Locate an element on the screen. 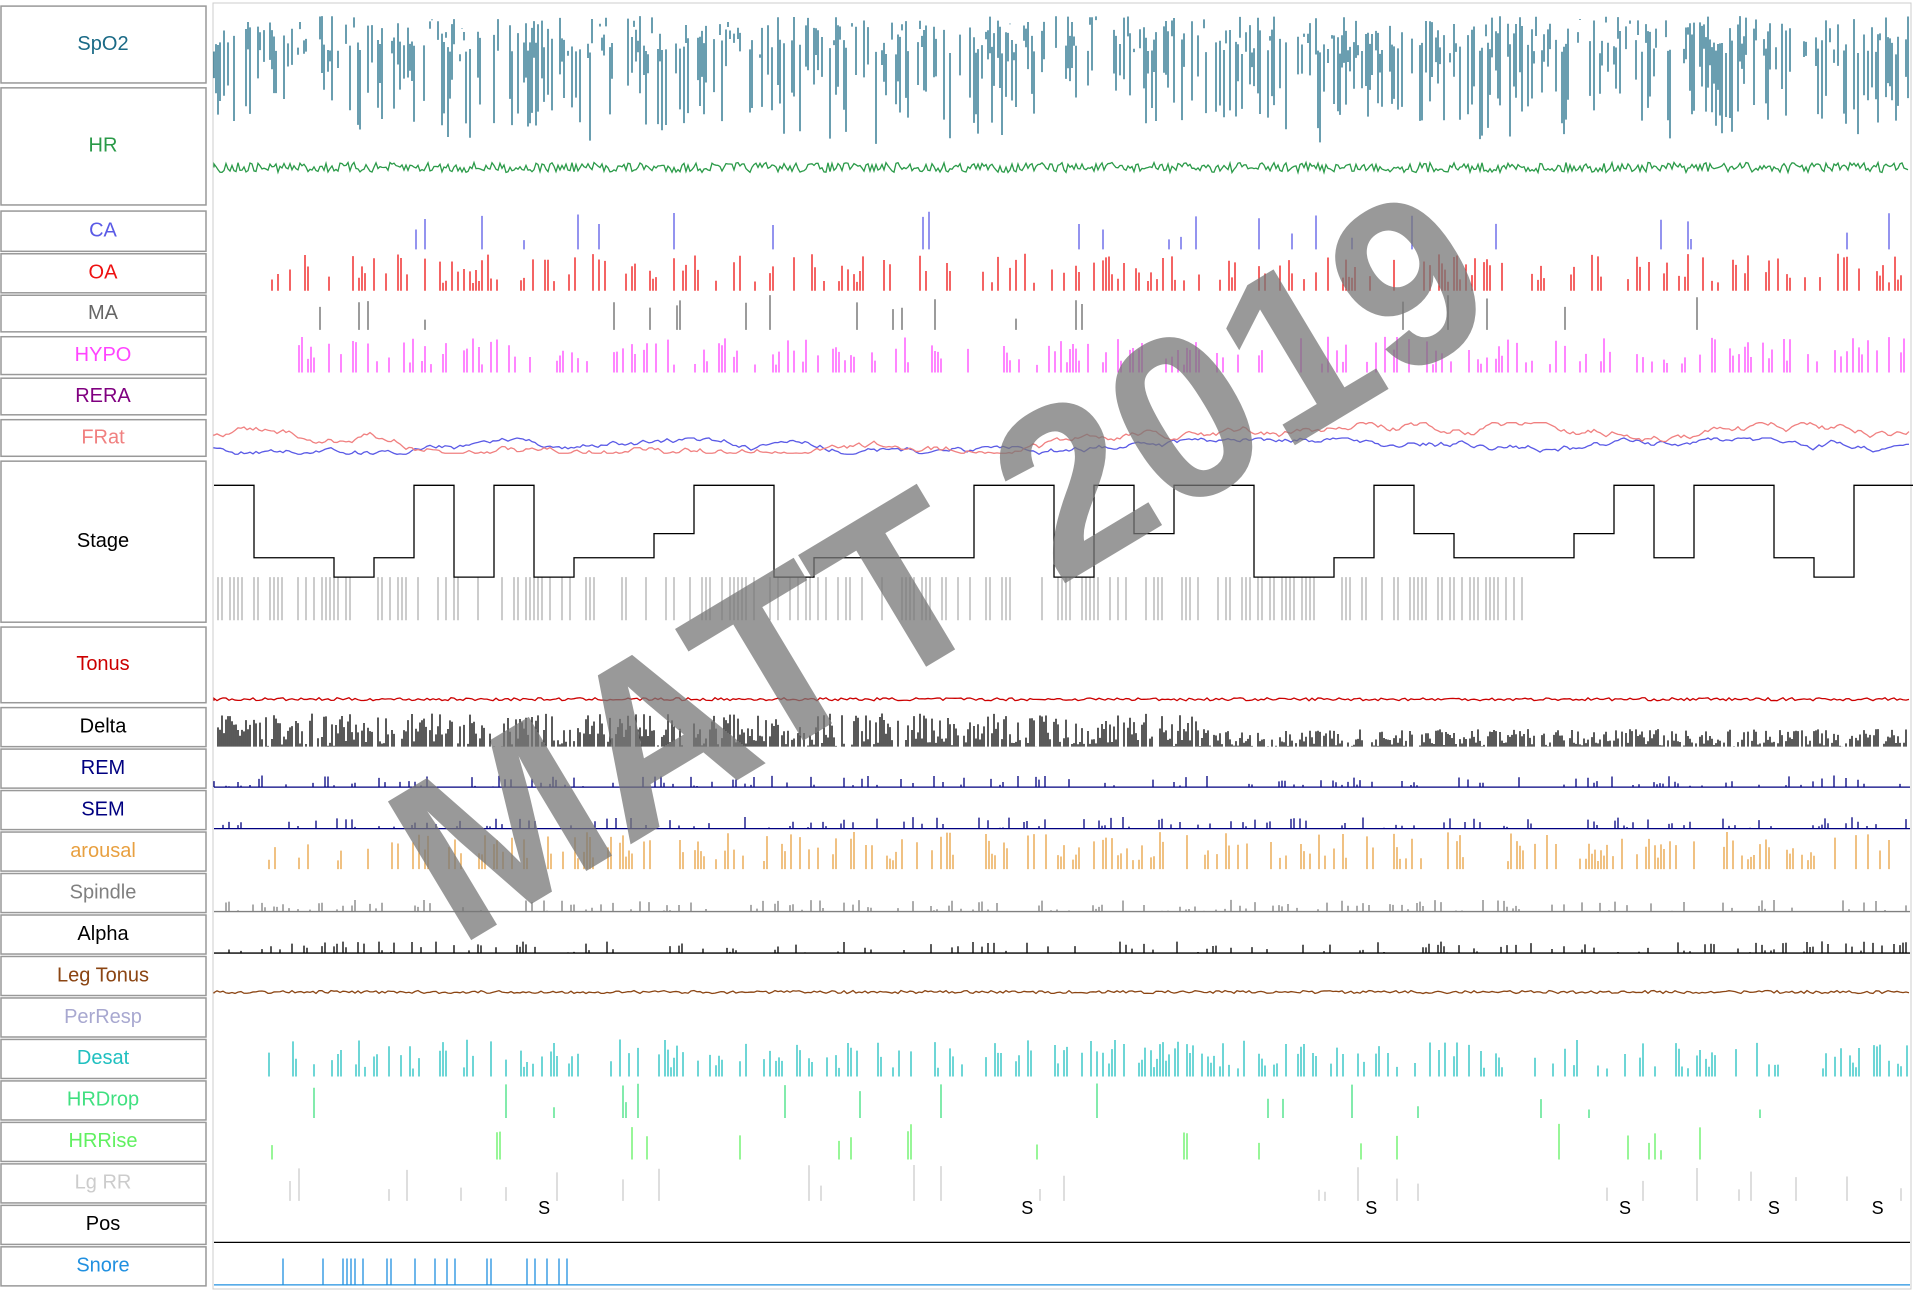 This screenshot has height=1292, width=1913. channel-label: Leg Tonus is located at coordinates (103, 975).